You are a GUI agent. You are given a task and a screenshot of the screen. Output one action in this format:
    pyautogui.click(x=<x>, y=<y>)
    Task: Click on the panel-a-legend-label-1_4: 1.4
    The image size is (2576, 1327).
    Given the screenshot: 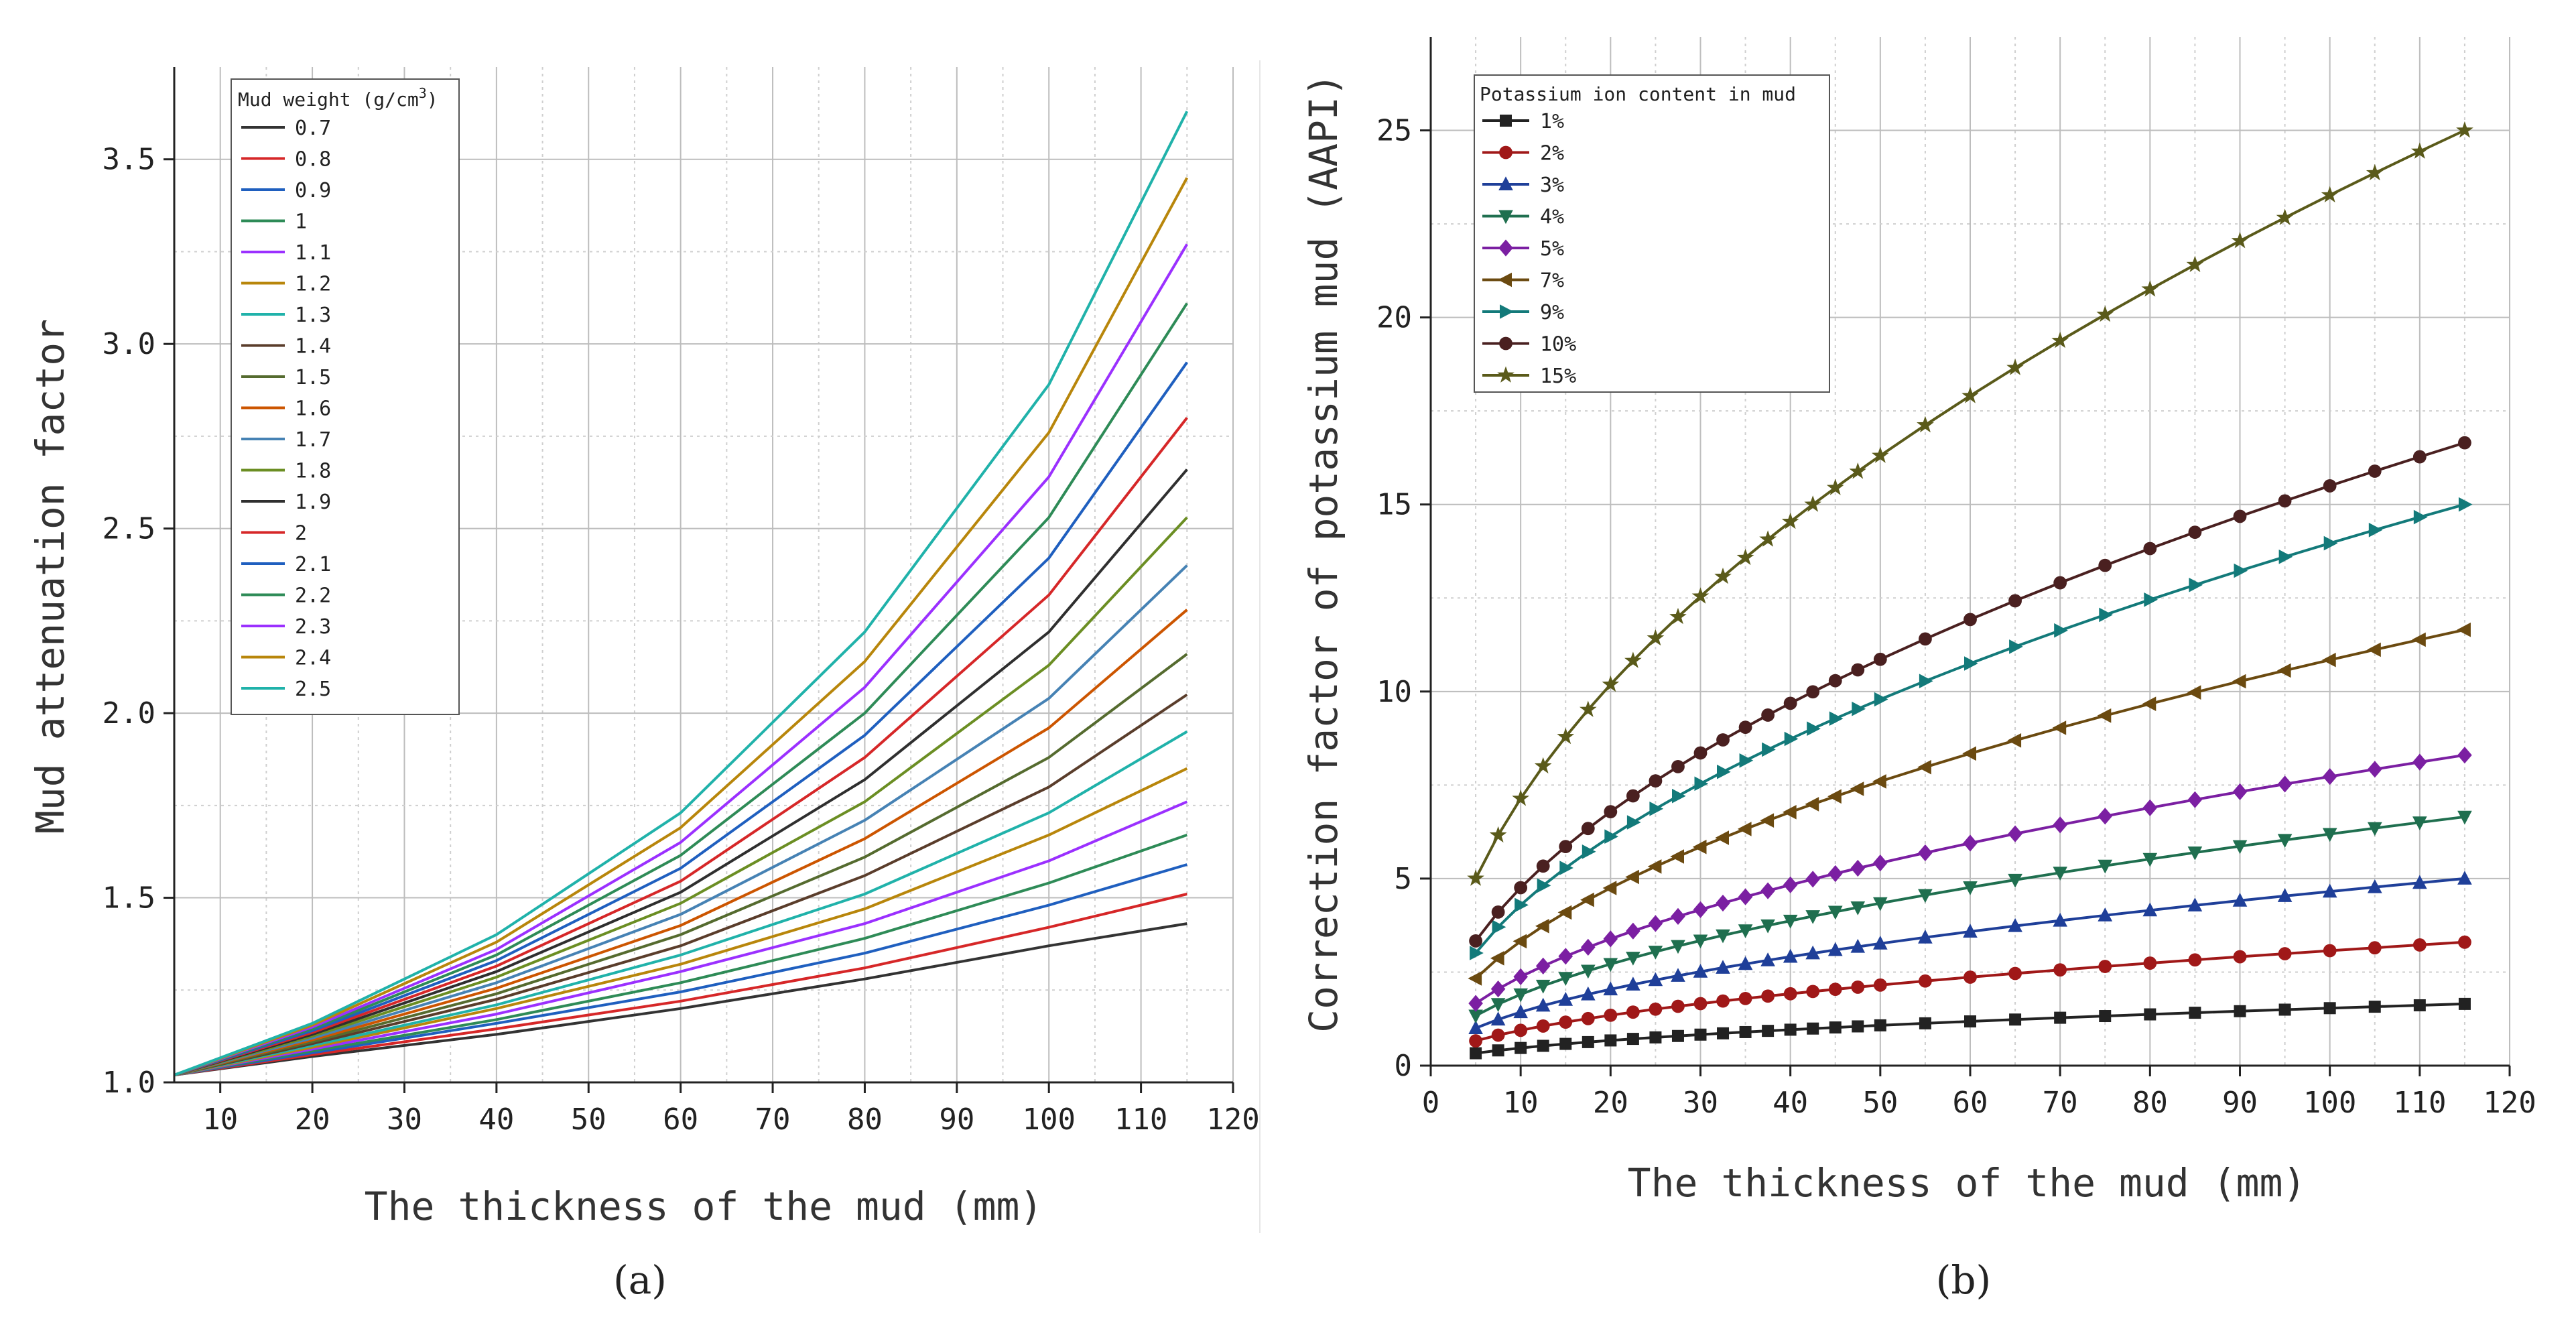 What is the action you would take?
    pyautogui.click(x=313, y=347)
    